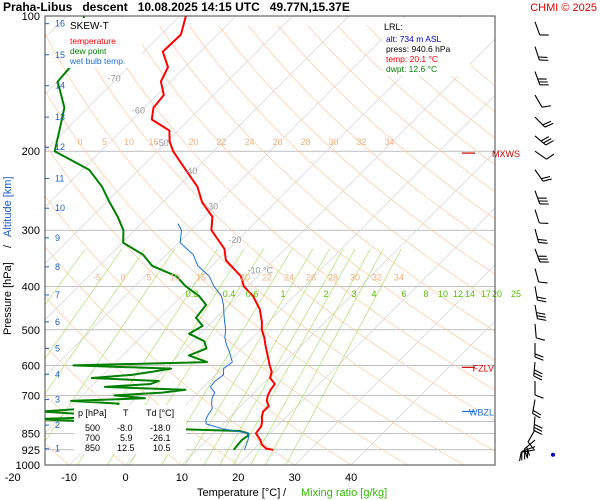 The height and width of the screenshot is (500, 600). What do you see at coordinates (190, 171) in the screenshot?
I see `isotherm-label: -40` at bounding box center [190, 171].